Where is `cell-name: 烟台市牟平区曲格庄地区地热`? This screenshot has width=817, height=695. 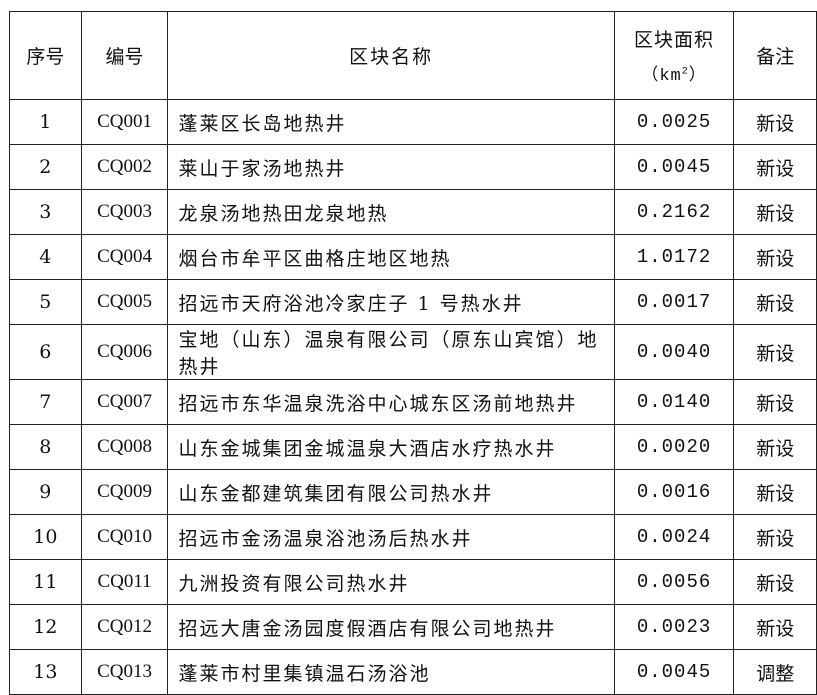
cell-name: 烟台市牟平区曲格庄地区地热 is located at coordinates (391, 257).